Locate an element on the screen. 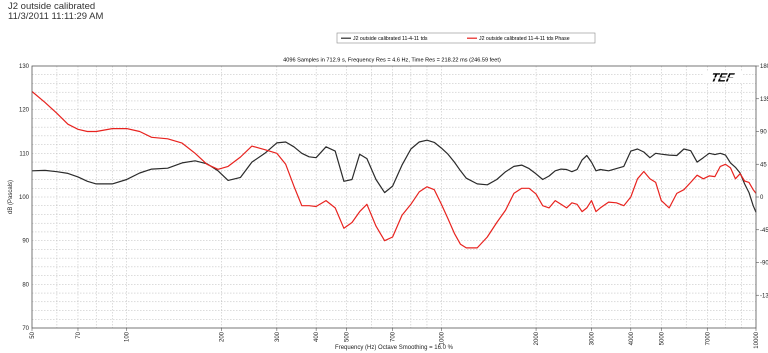 The image size is (768, 353). x-tick-label: 10000 is located at coordinates (757, 339).